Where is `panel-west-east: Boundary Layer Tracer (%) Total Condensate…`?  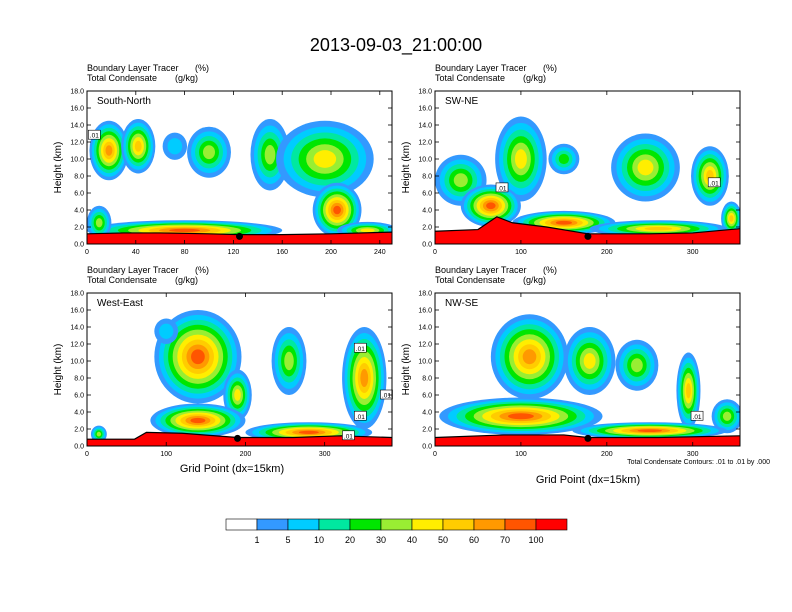 panel-west-east: Boundary Layer Tracer (%) Total Condensate… is located at coordinates (223, 361).